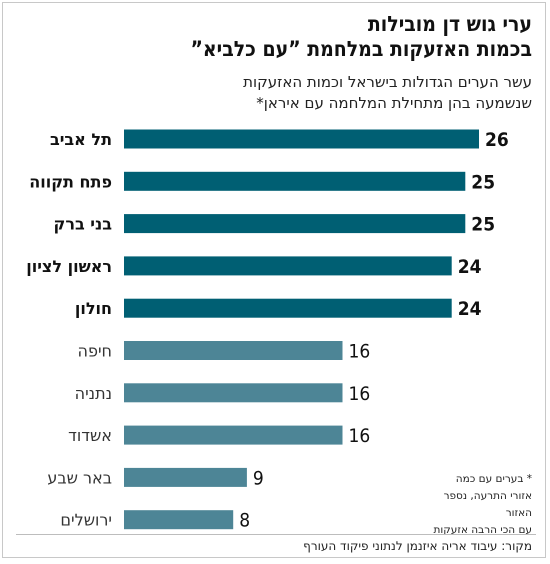 This screenshot has height=564, width=550. I want to click on category-label: חולון, so click(93, 308).